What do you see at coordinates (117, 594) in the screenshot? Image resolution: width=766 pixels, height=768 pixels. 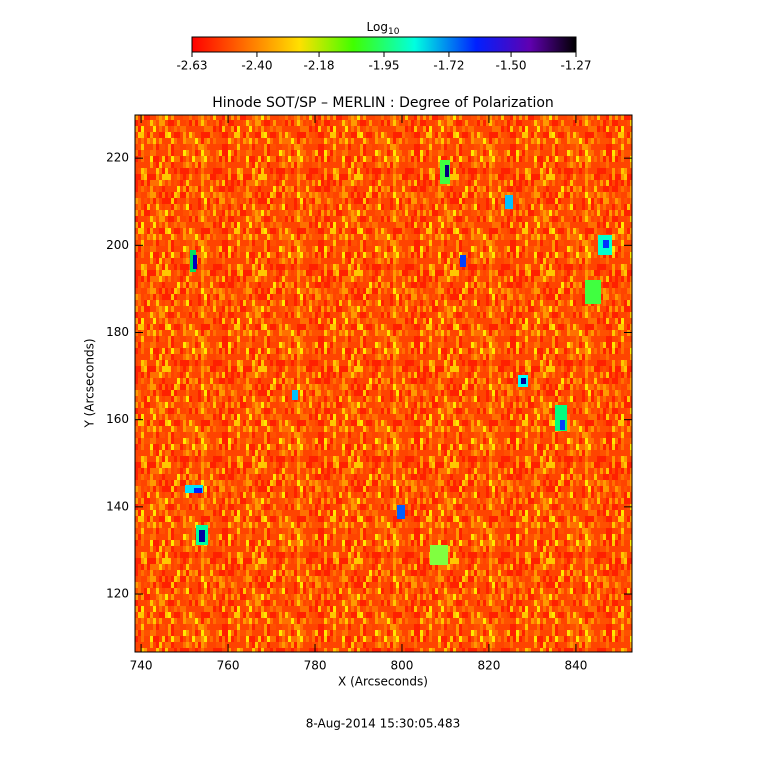 I see `y-tick-label: 120` at bounding box center [117, 594].